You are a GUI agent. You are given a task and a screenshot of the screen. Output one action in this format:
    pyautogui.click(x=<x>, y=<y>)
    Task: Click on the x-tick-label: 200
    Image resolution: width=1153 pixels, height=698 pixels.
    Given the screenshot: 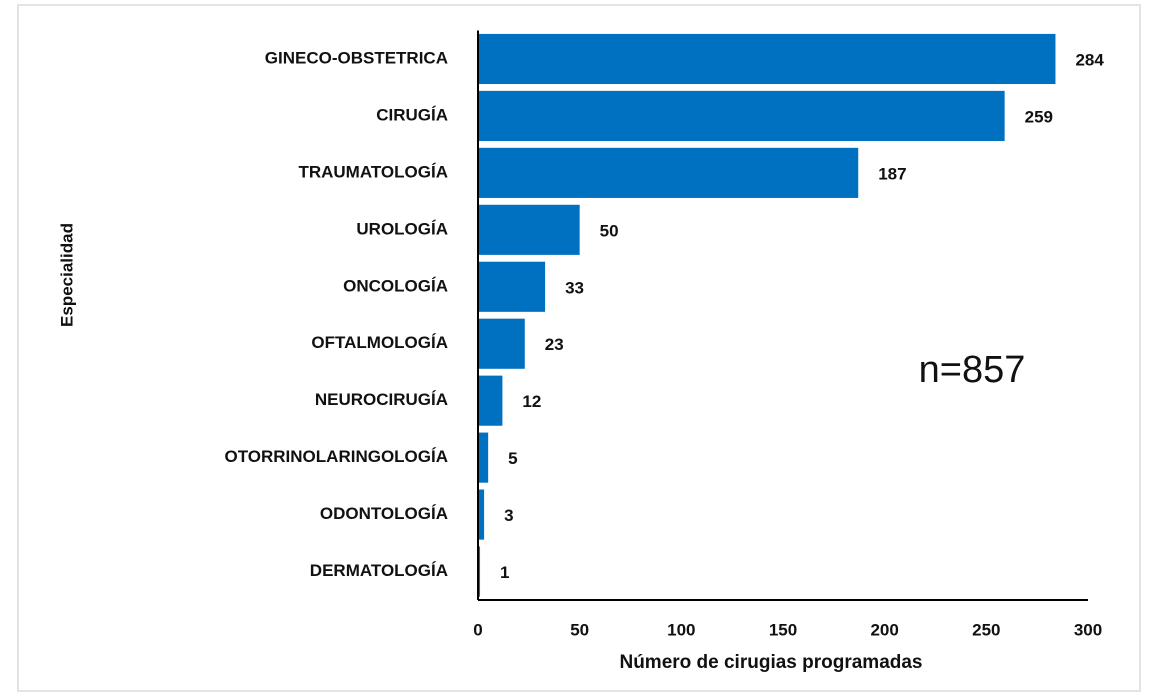 What is the action you would take?
    pyautogui.click(x=884, y=629)
    